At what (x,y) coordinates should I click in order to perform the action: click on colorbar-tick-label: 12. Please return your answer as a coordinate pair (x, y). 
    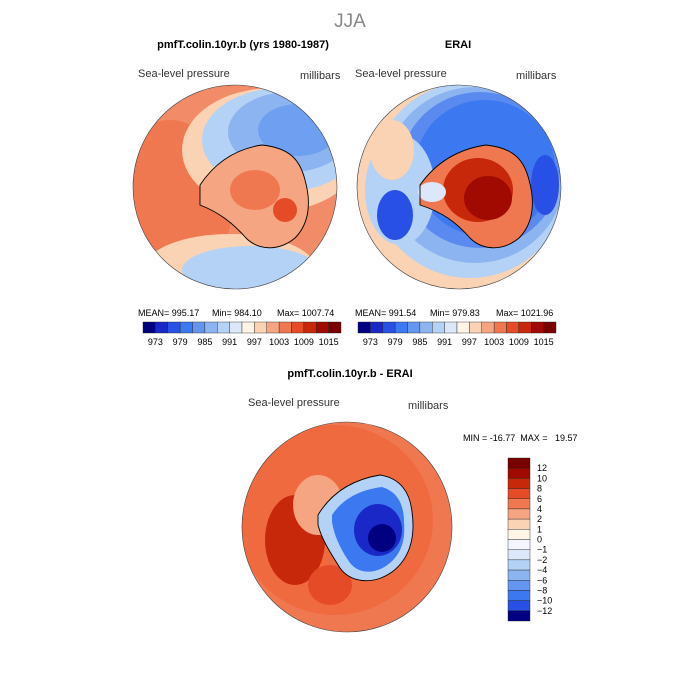
    Looking at the image, I should click on (542, 468).